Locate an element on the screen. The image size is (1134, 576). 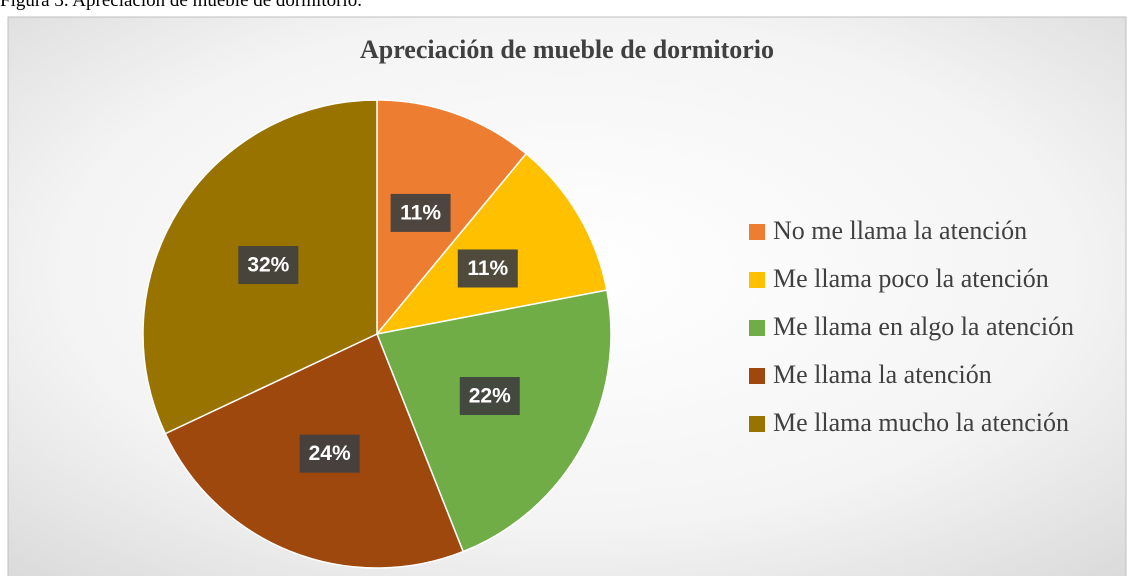
legend-label: Me llama poco la atención is located at coordinates (911, 278).